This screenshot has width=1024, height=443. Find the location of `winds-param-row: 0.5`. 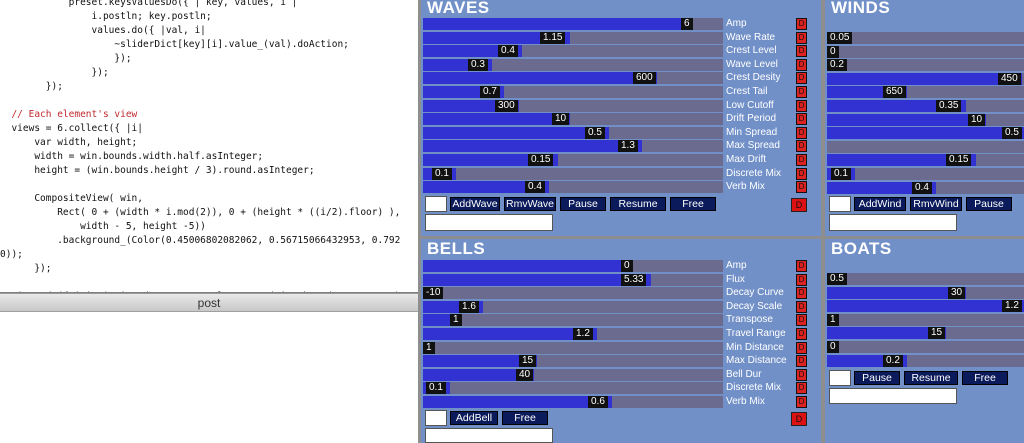

winds-param-row: 0.5 is located at coordinates (925, 133).